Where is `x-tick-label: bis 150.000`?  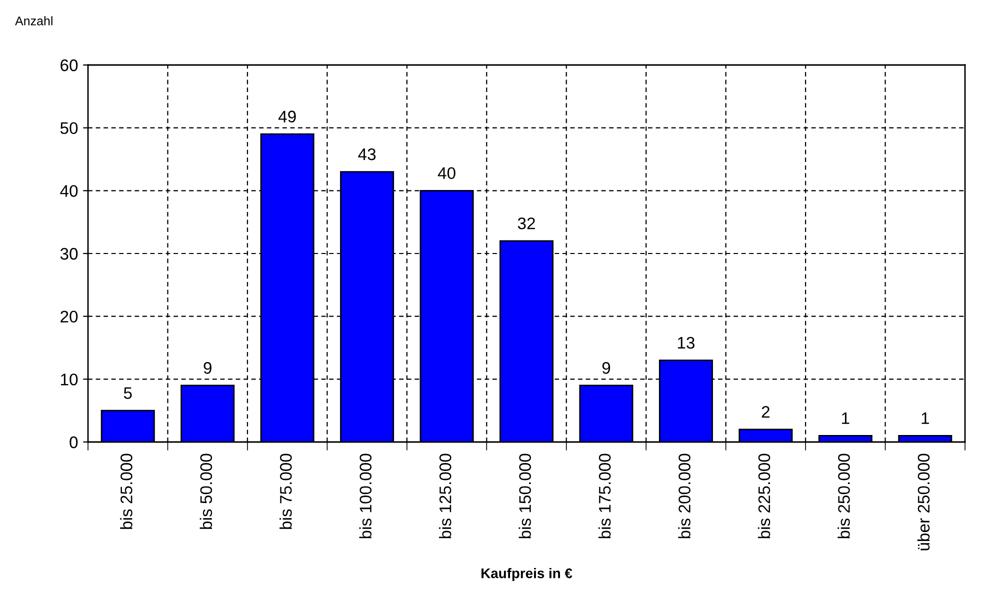
x-tick-label: bis 150.000 is located at coordinates (524, 496).